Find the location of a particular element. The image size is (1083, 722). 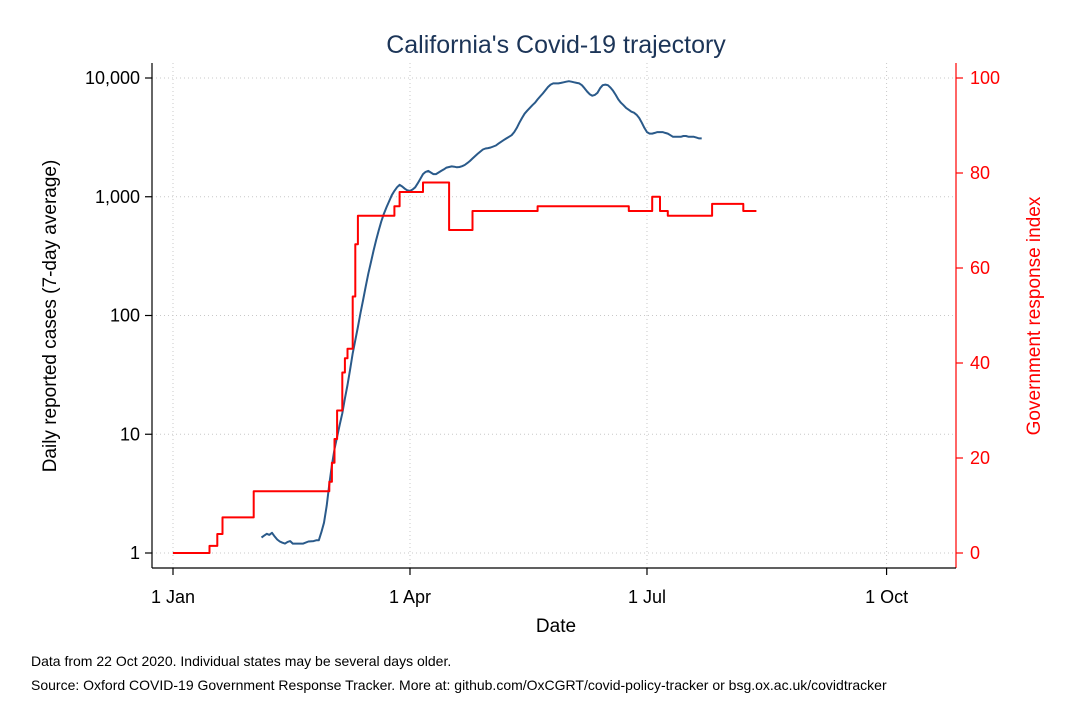

y2-tick-label: 0 is located at coordinates (975, 553).